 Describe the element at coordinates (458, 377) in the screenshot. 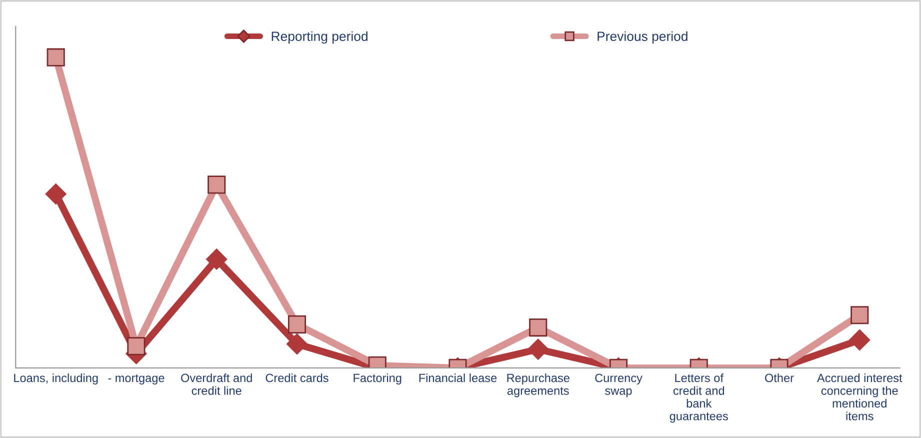

I see `x-tick-label: Financial lease` at that location.